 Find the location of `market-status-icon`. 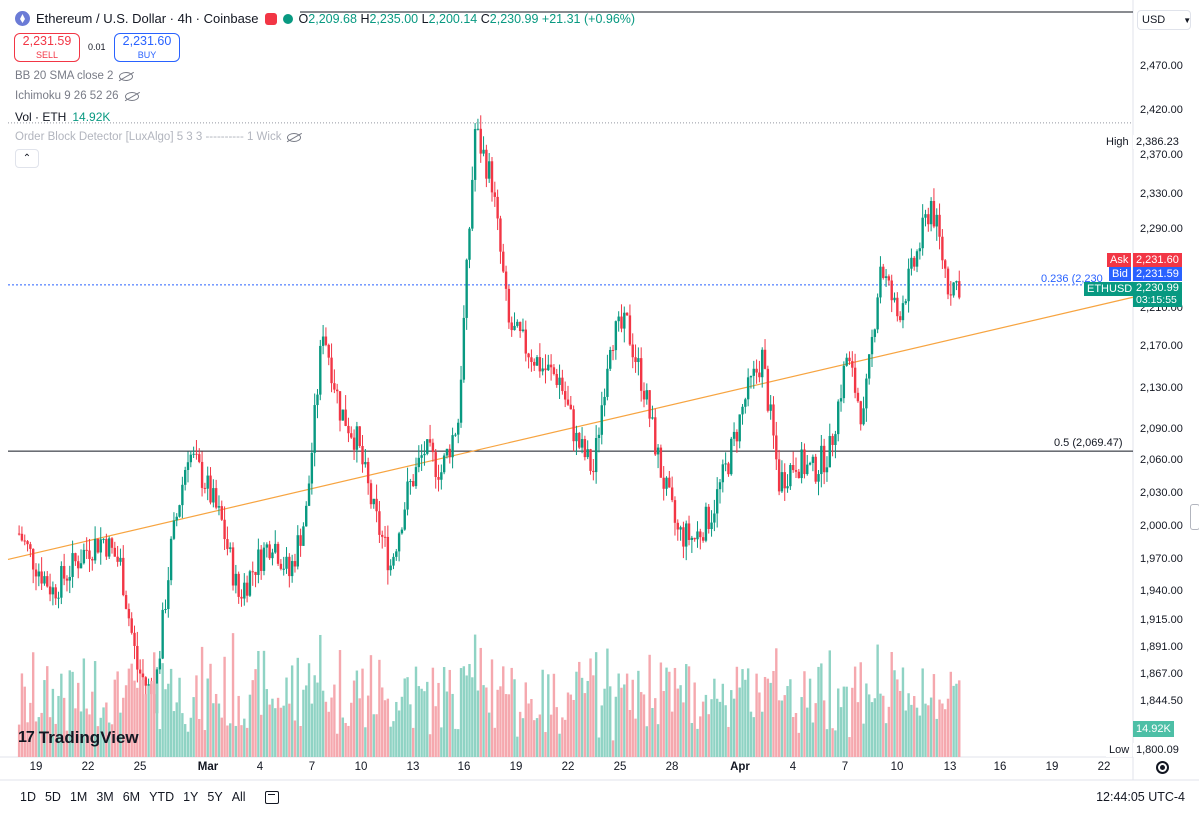

market-status-icon is located at coordinates (270, 18).